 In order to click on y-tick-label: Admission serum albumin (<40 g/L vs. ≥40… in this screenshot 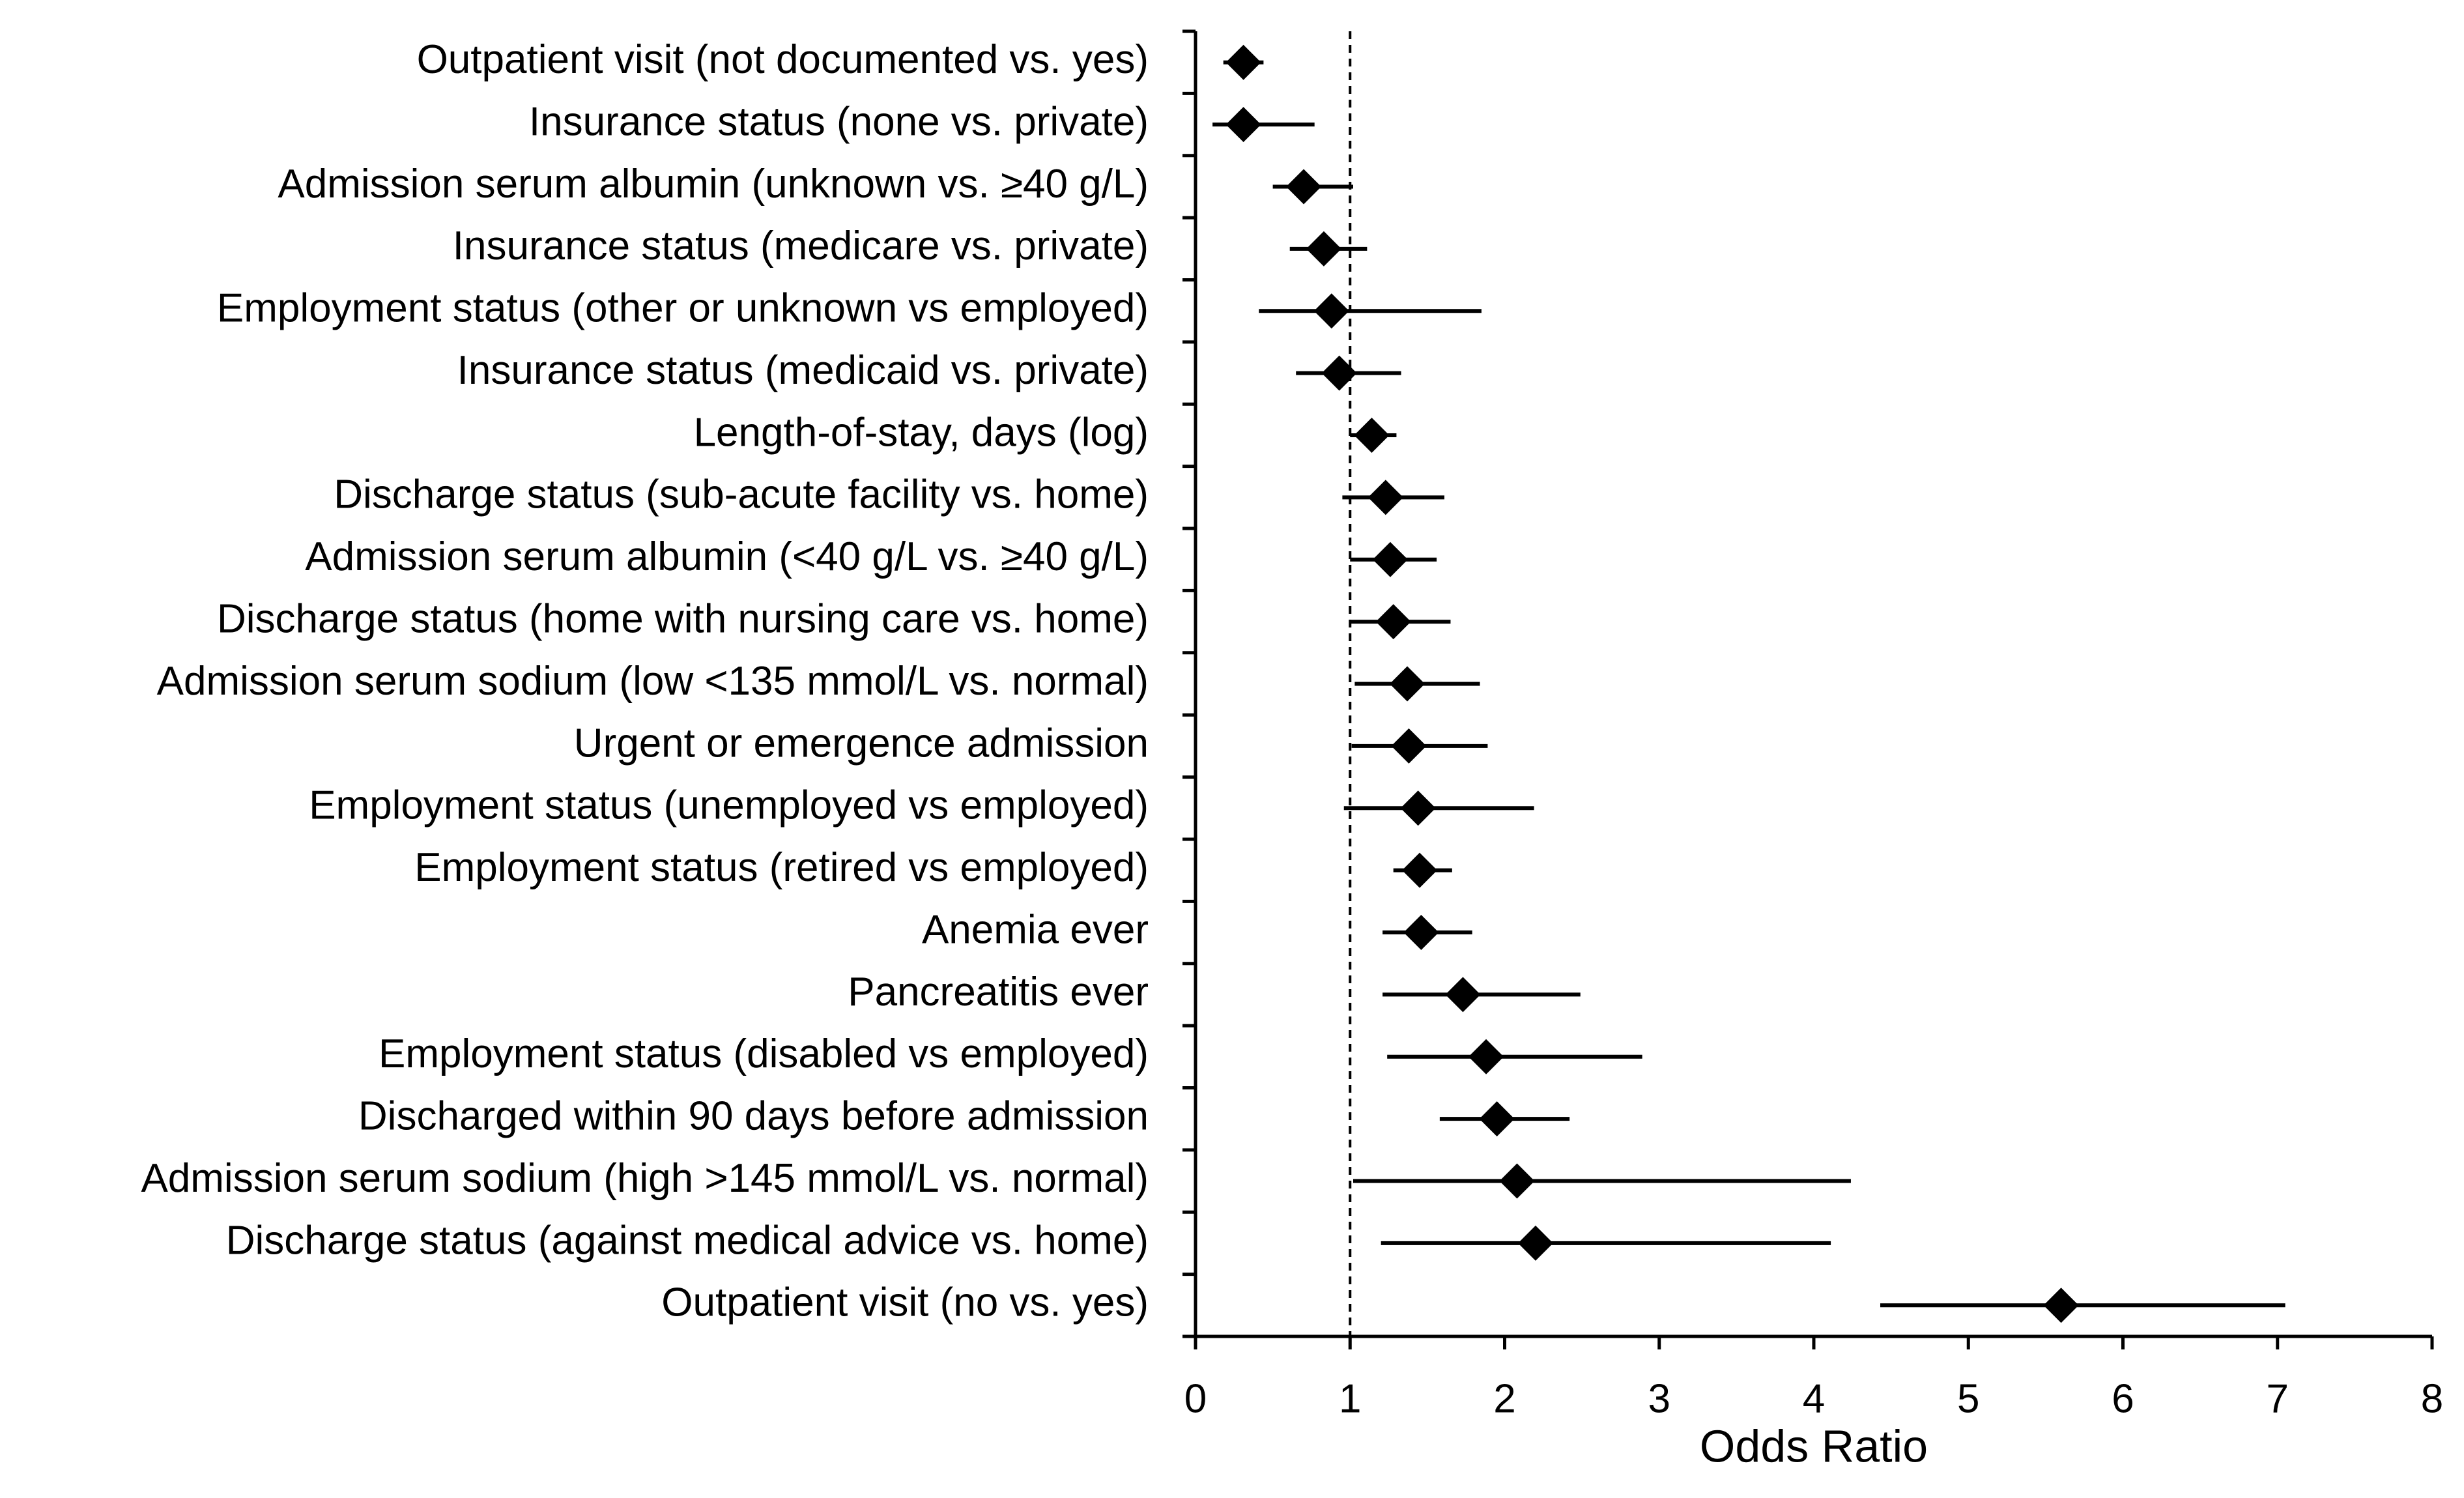, I will do `click(727, 556)`.